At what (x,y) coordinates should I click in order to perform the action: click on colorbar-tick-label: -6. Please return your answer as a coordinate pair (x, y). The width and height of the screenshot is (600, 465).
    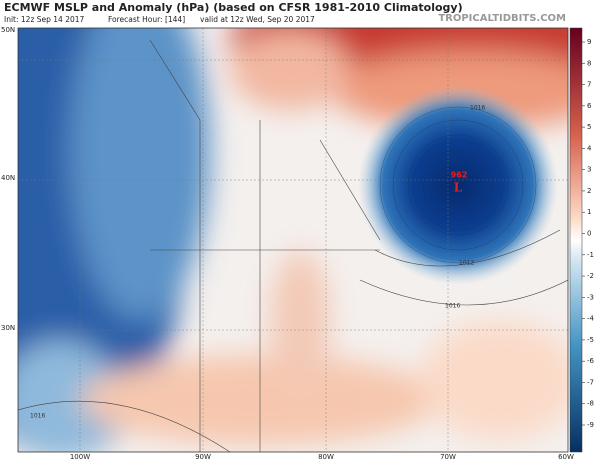
    Looking at the image, I should click on (591, 361).